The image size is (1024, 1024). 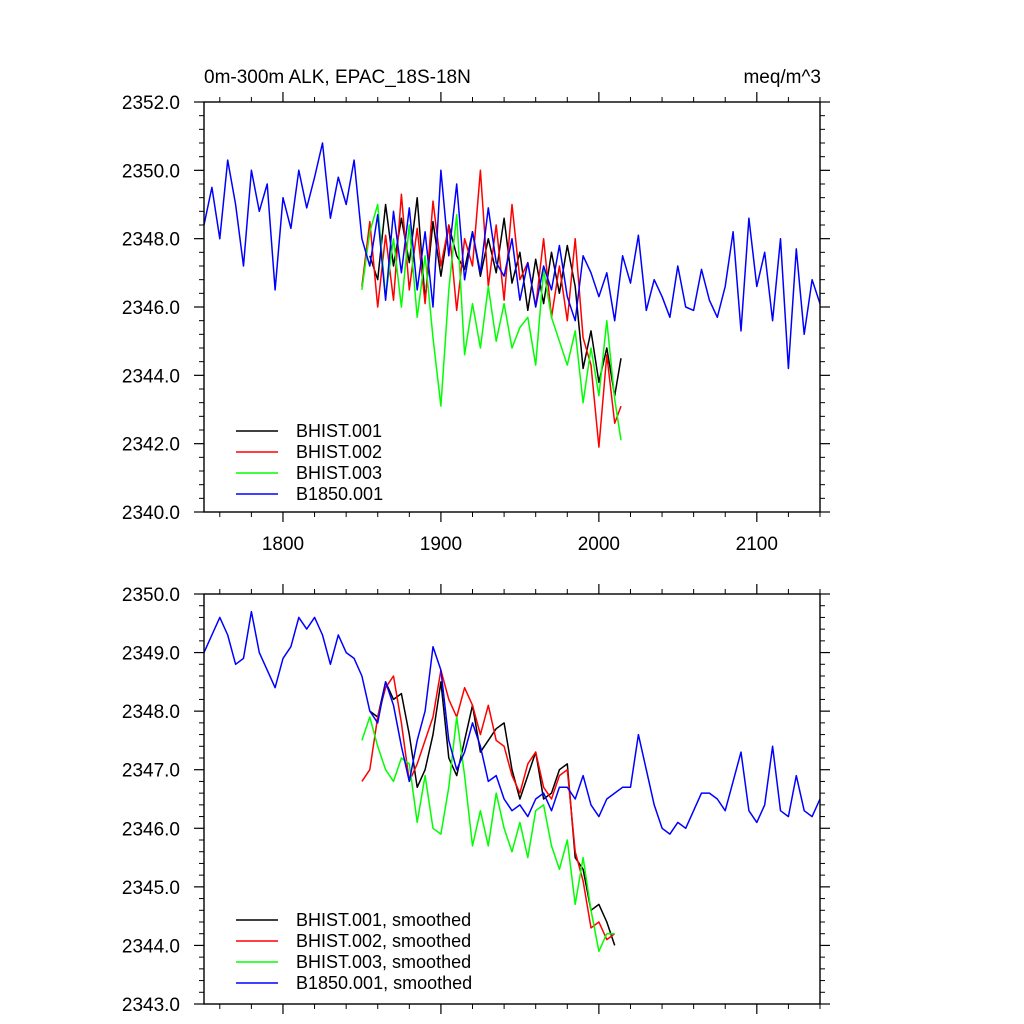 I want to click on x-tick-label: 1800, so click(x=283, y=544).